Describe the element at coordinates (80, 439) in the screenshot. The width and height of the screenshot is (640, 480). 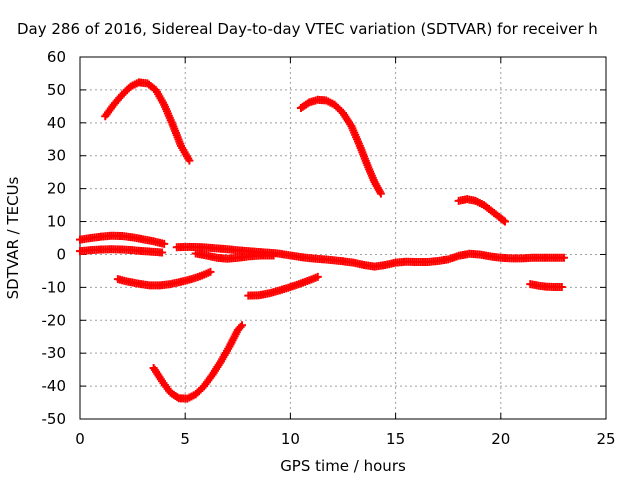
I see `x-tick-label: 0` at that location.